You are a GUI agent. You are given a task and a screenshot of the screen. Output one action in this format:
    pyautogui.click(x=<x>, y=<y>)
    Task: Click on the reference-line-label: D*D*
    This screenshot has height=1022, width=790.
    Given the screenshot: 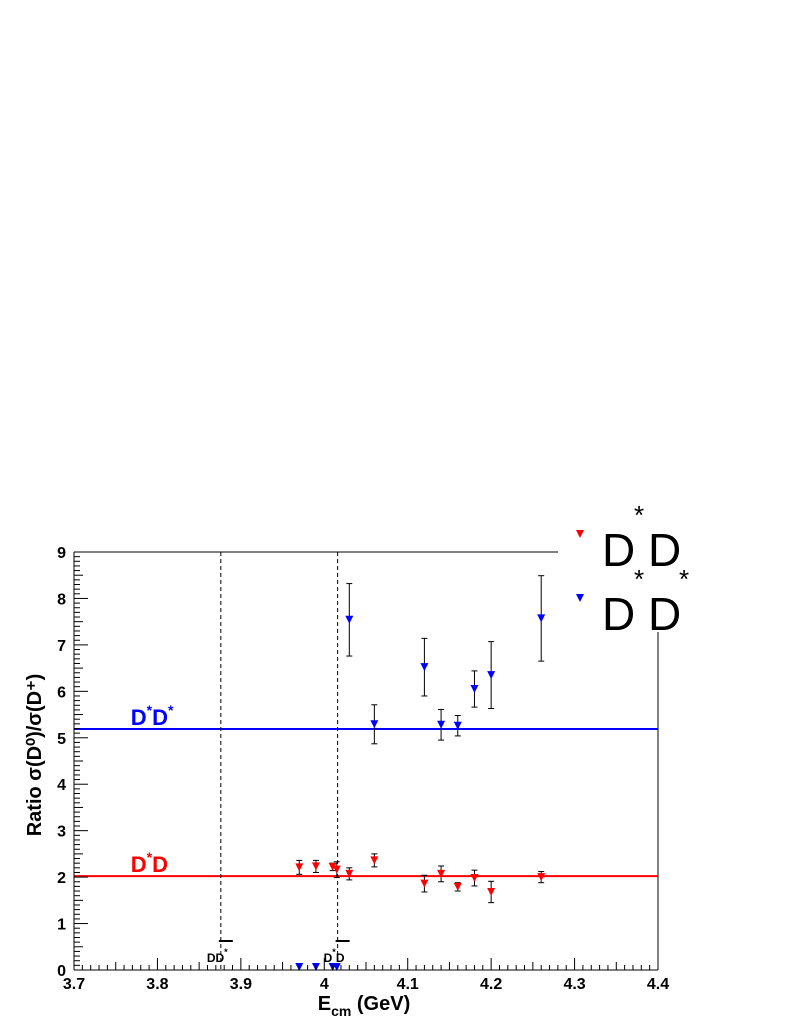 What is the action you would take?
    pyautogui.click(x=152, y=716)
    